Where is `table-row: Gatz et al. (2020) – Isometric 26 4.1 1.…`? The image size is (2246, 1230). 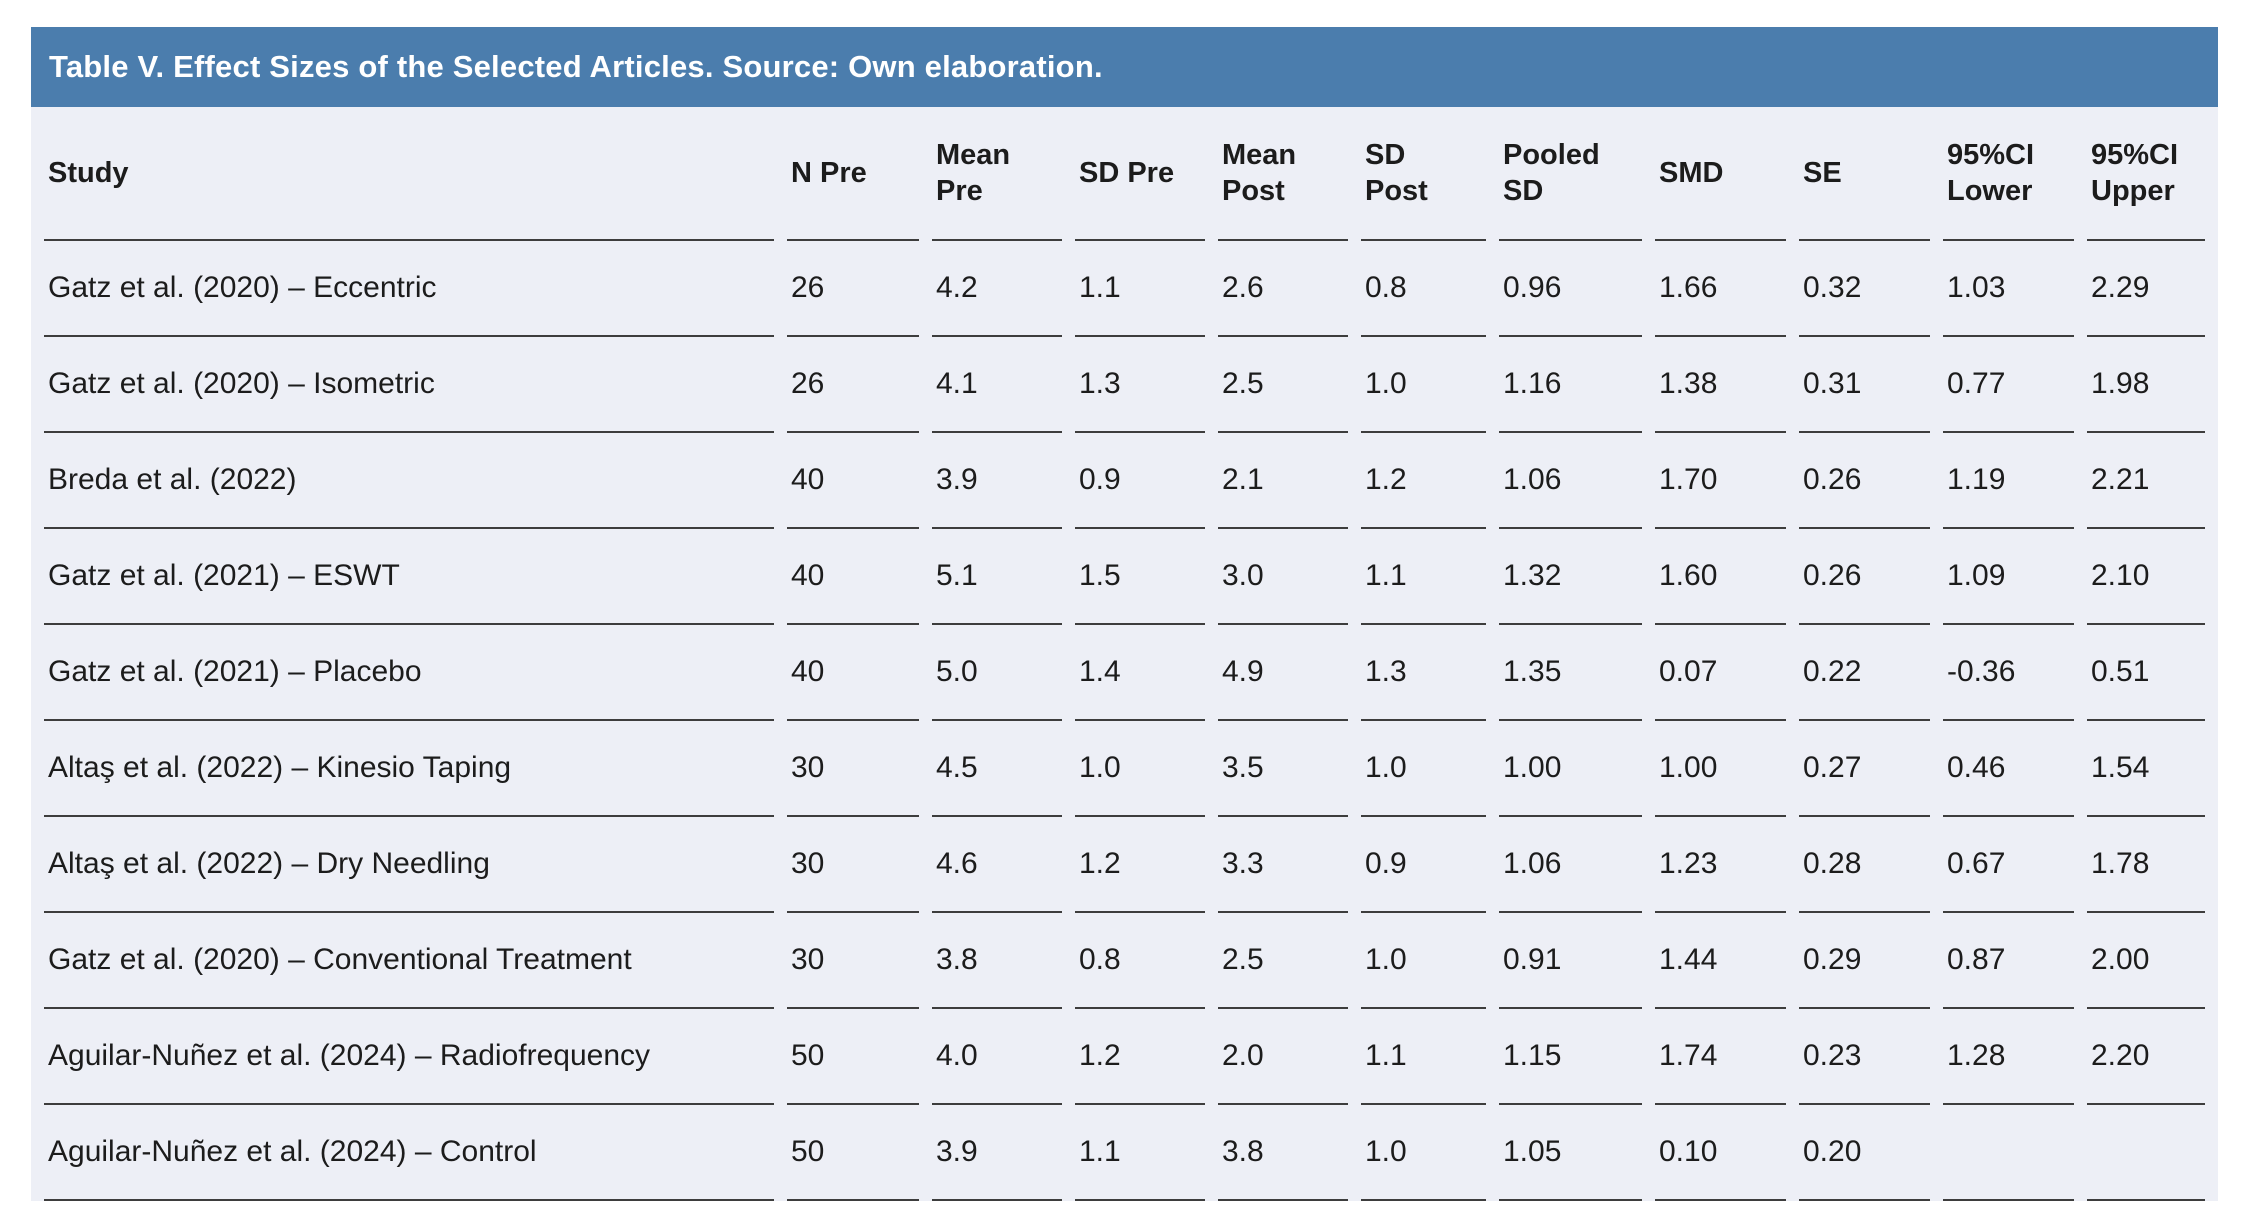
table-row: Gatz et al. (2020) – Isometric 26 4.1 1.… is located at coordinates (1124, 385).